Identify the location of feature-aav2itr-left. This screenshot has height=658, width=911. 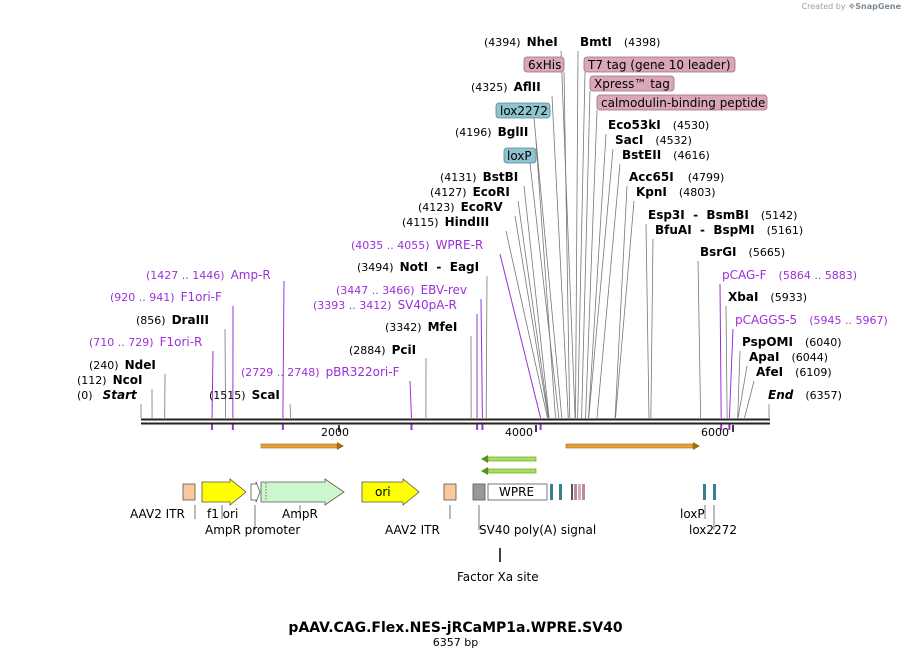
(189, 492).